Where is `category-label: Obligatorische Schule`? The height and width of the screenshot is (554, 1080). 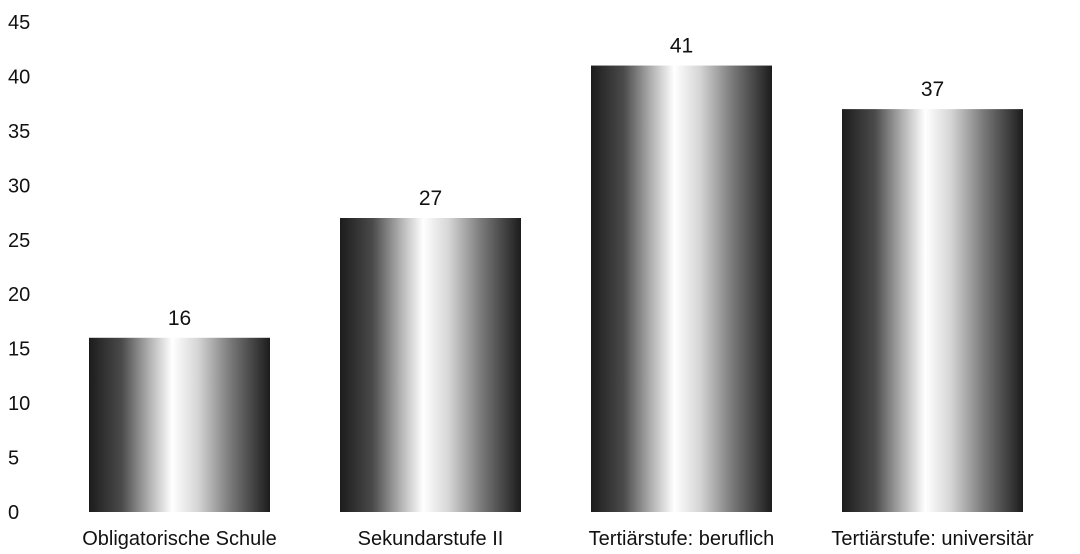 category-label: Obligatorische Schule is located at coordinates (179, 539).